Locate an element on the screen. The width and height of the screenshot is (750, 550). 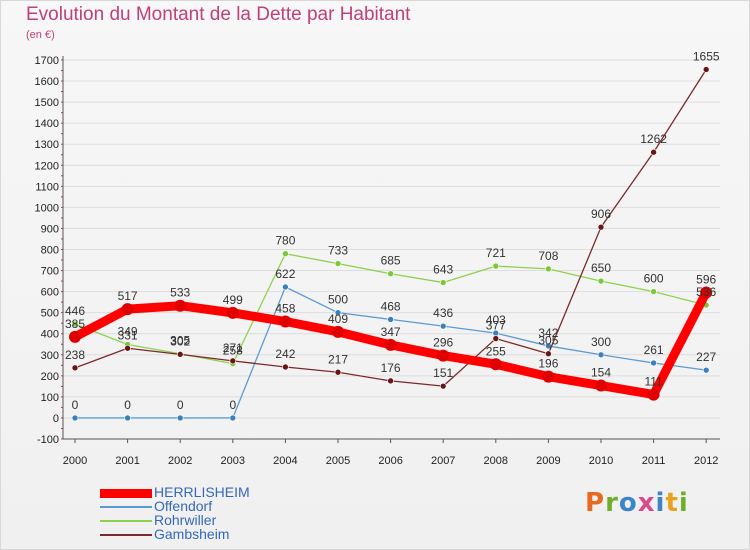
data-label-gambsheim: 1262 is located at coordinates (653, 139).